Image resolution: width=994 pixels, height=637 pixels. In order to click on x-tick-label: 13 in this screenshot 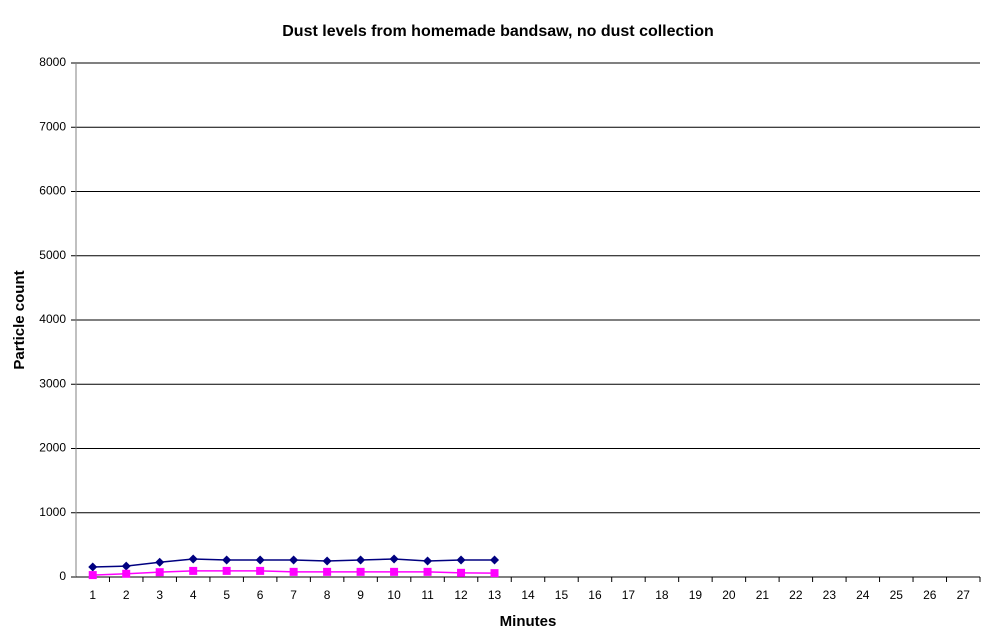, I will do `click(495, 595)`.